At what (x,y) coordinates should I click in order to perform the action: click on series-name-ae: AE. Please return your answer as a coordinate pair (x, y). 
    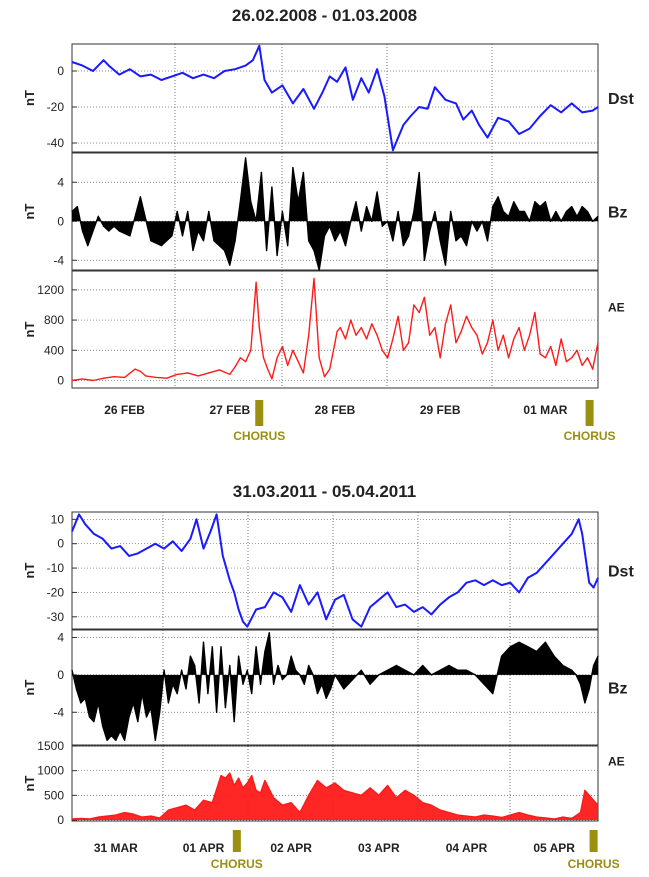
    Looking at the image, I should click on (616, 308).